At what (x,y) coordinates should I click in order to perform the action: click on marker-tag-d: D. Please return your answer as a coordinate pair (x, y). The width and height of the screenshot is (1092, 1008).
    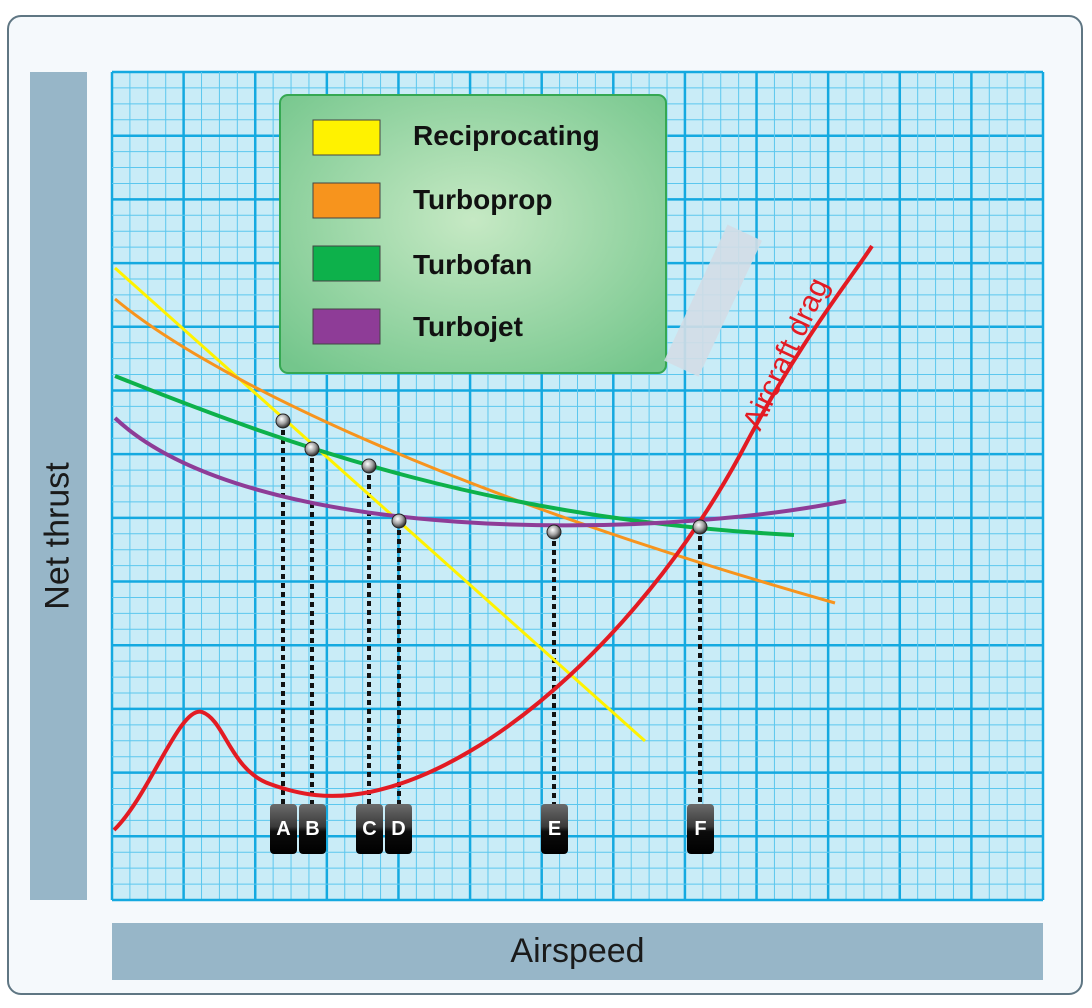
    Looking at the image, I should click on (398, 829).